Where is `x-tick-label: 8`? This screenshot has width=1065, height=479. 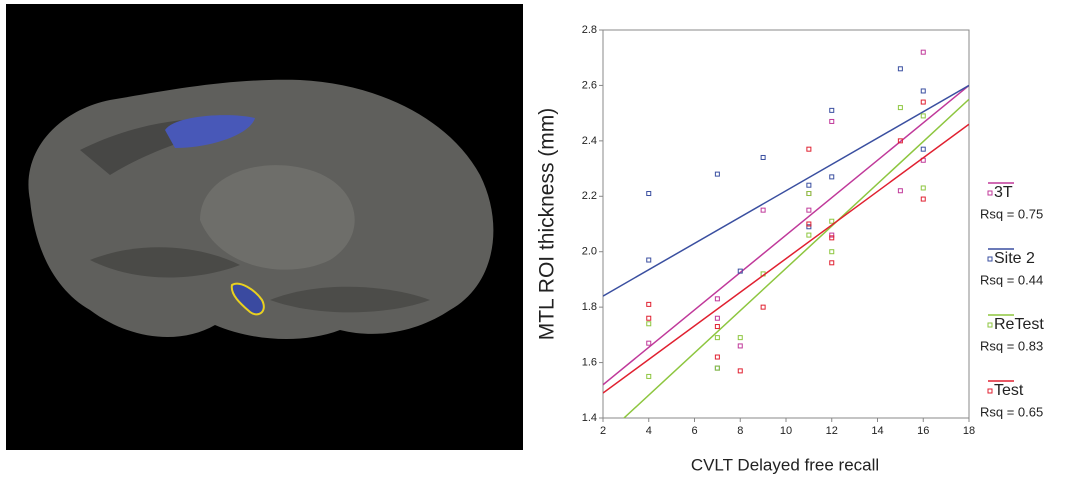
x-tick-label: 8 is located at coordinates (740, 431).